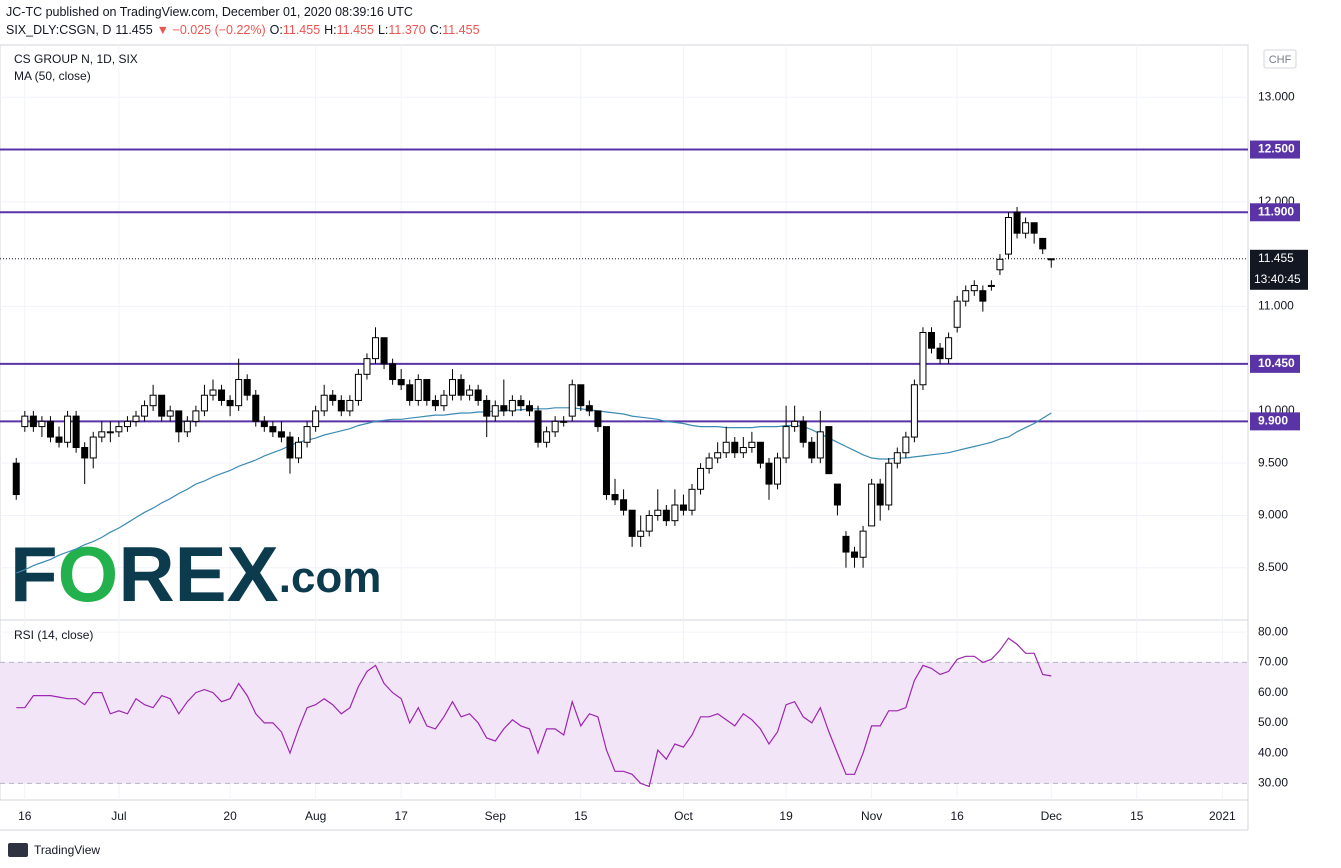 The image size is (1341, 868). Describe the element at coordinates (871, 816) in the screenshot. I see `x-tick-label: Nov` at that location.